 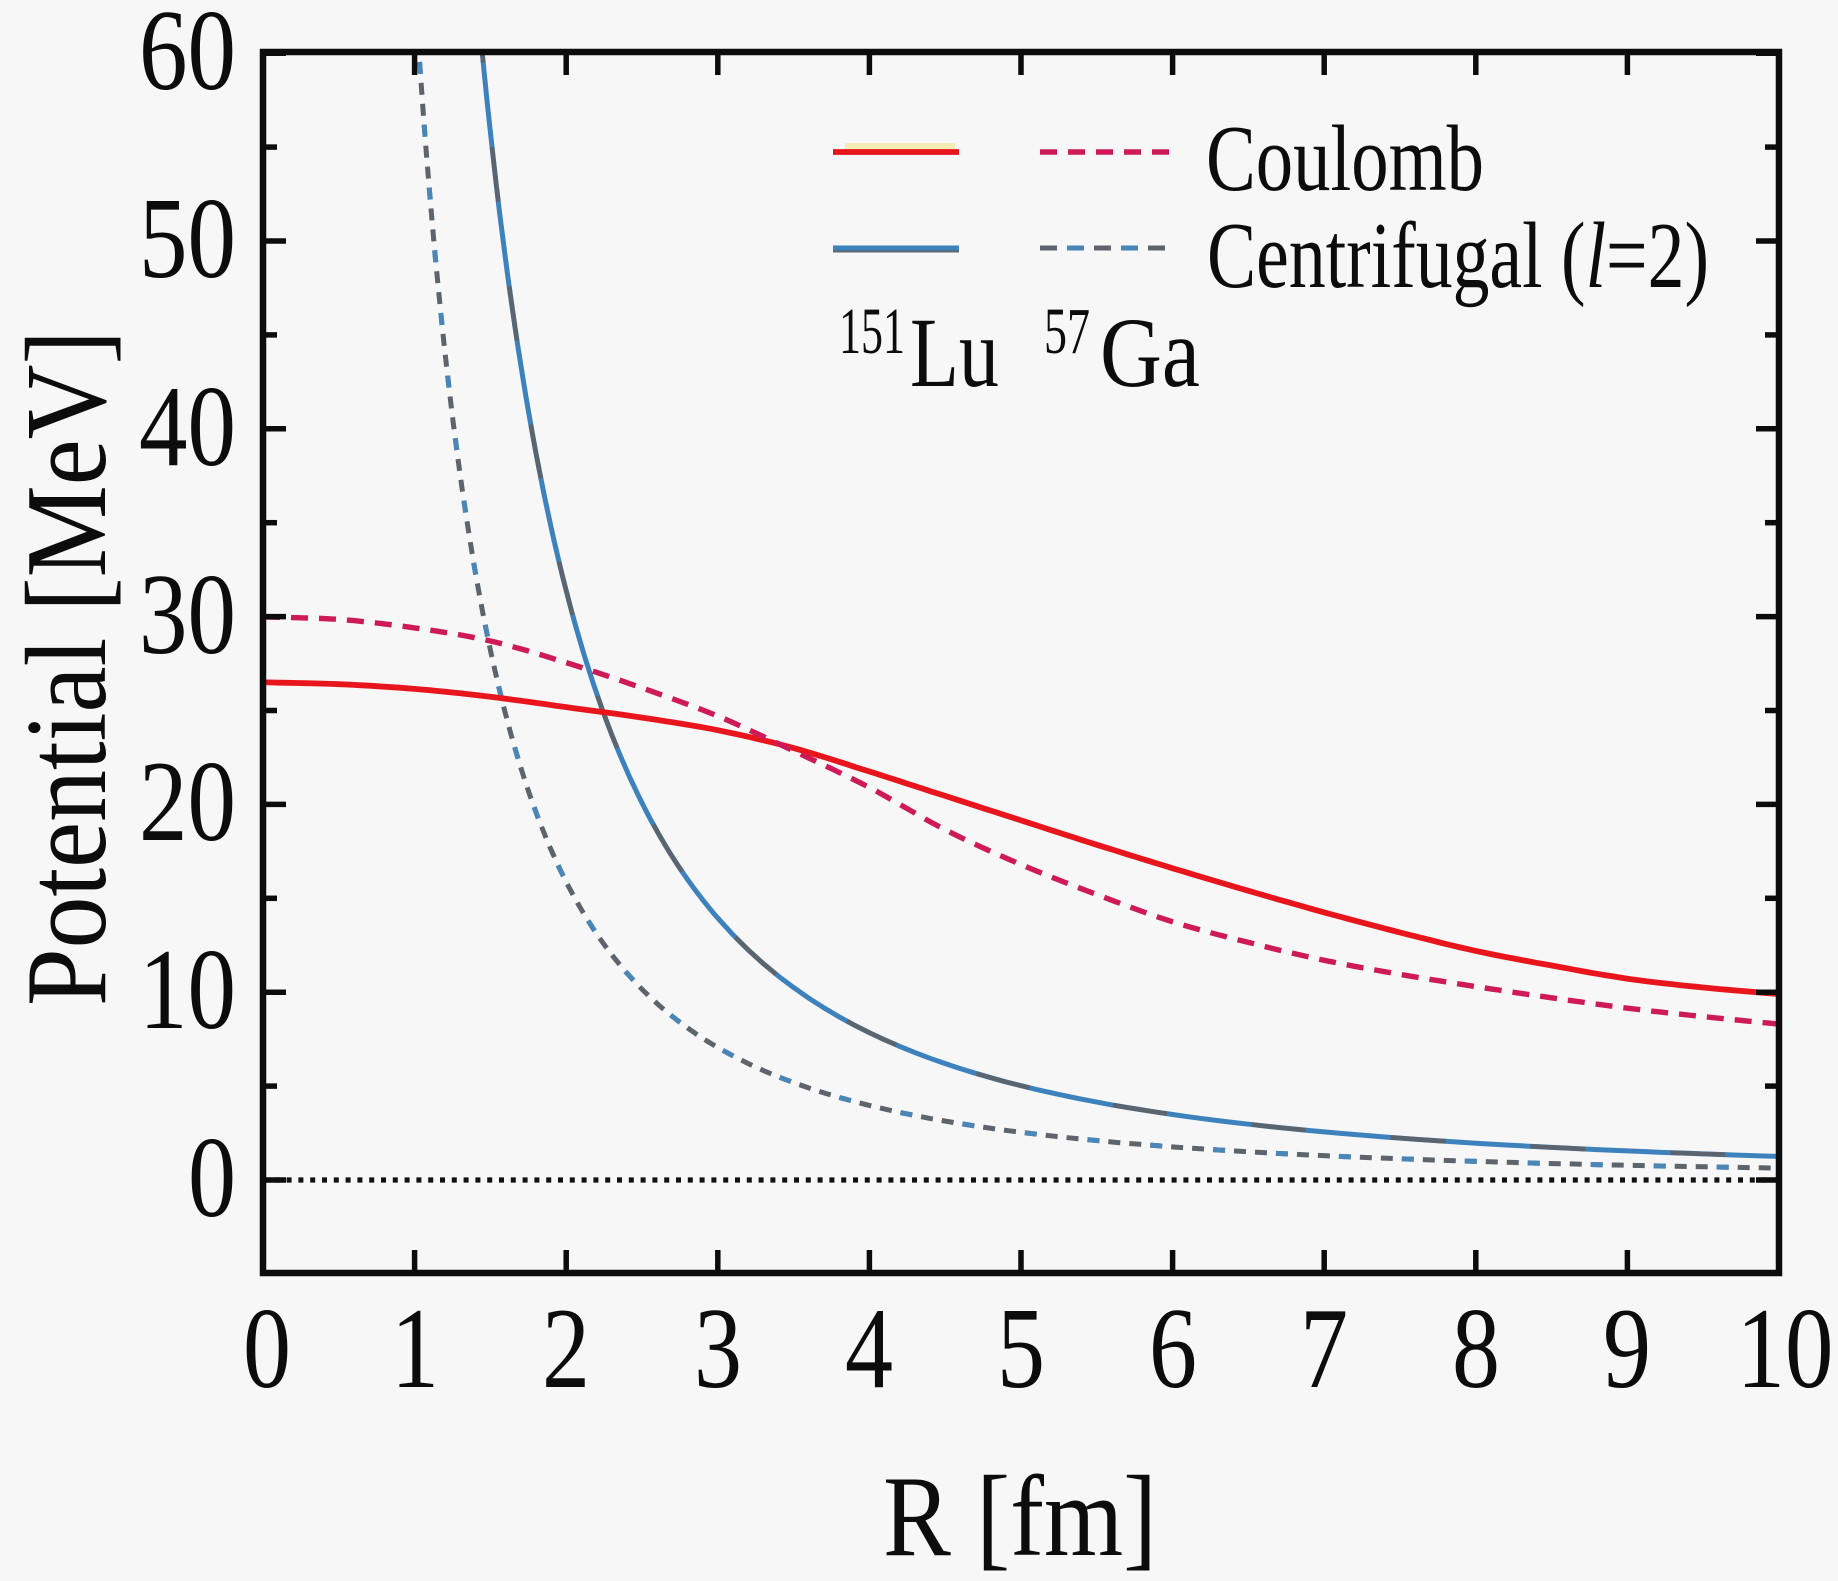 I want to click on svg-text: 57, so click(x=1067, y=331).